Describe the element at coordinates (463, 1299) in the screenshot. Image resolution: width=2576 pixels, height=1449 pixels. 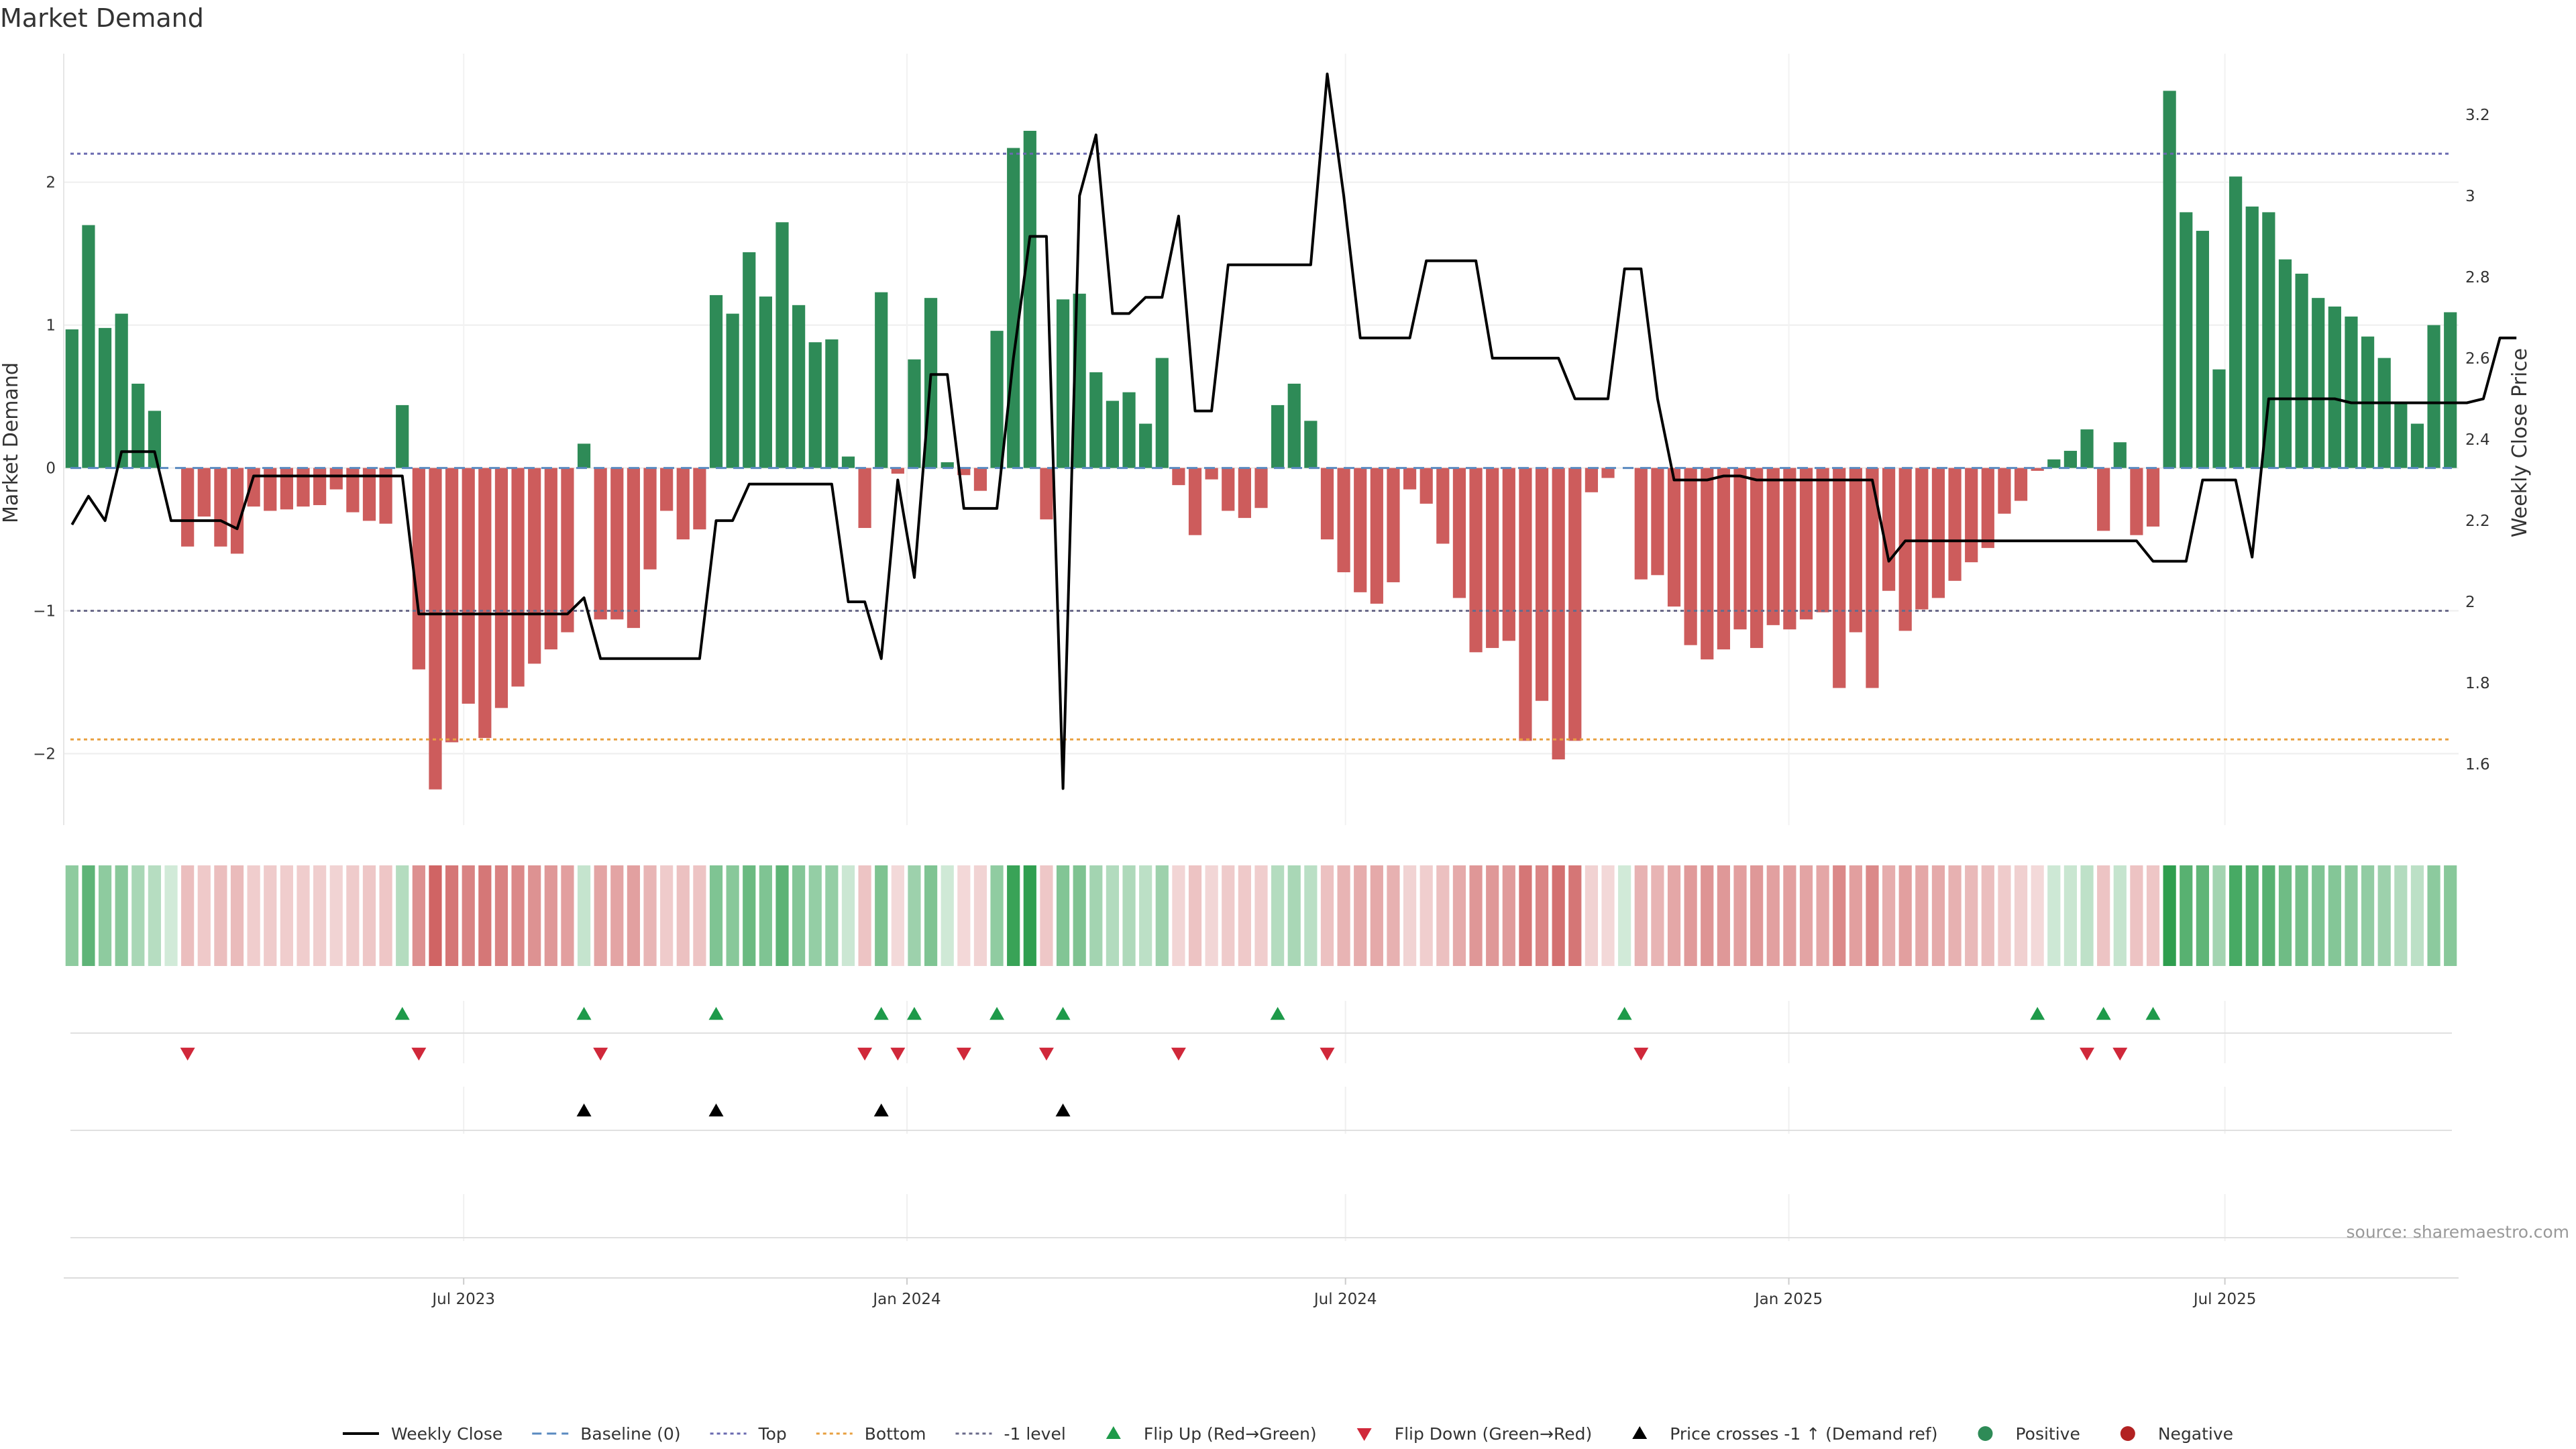
I see `x-tick-label: Jul 2023` at that location.